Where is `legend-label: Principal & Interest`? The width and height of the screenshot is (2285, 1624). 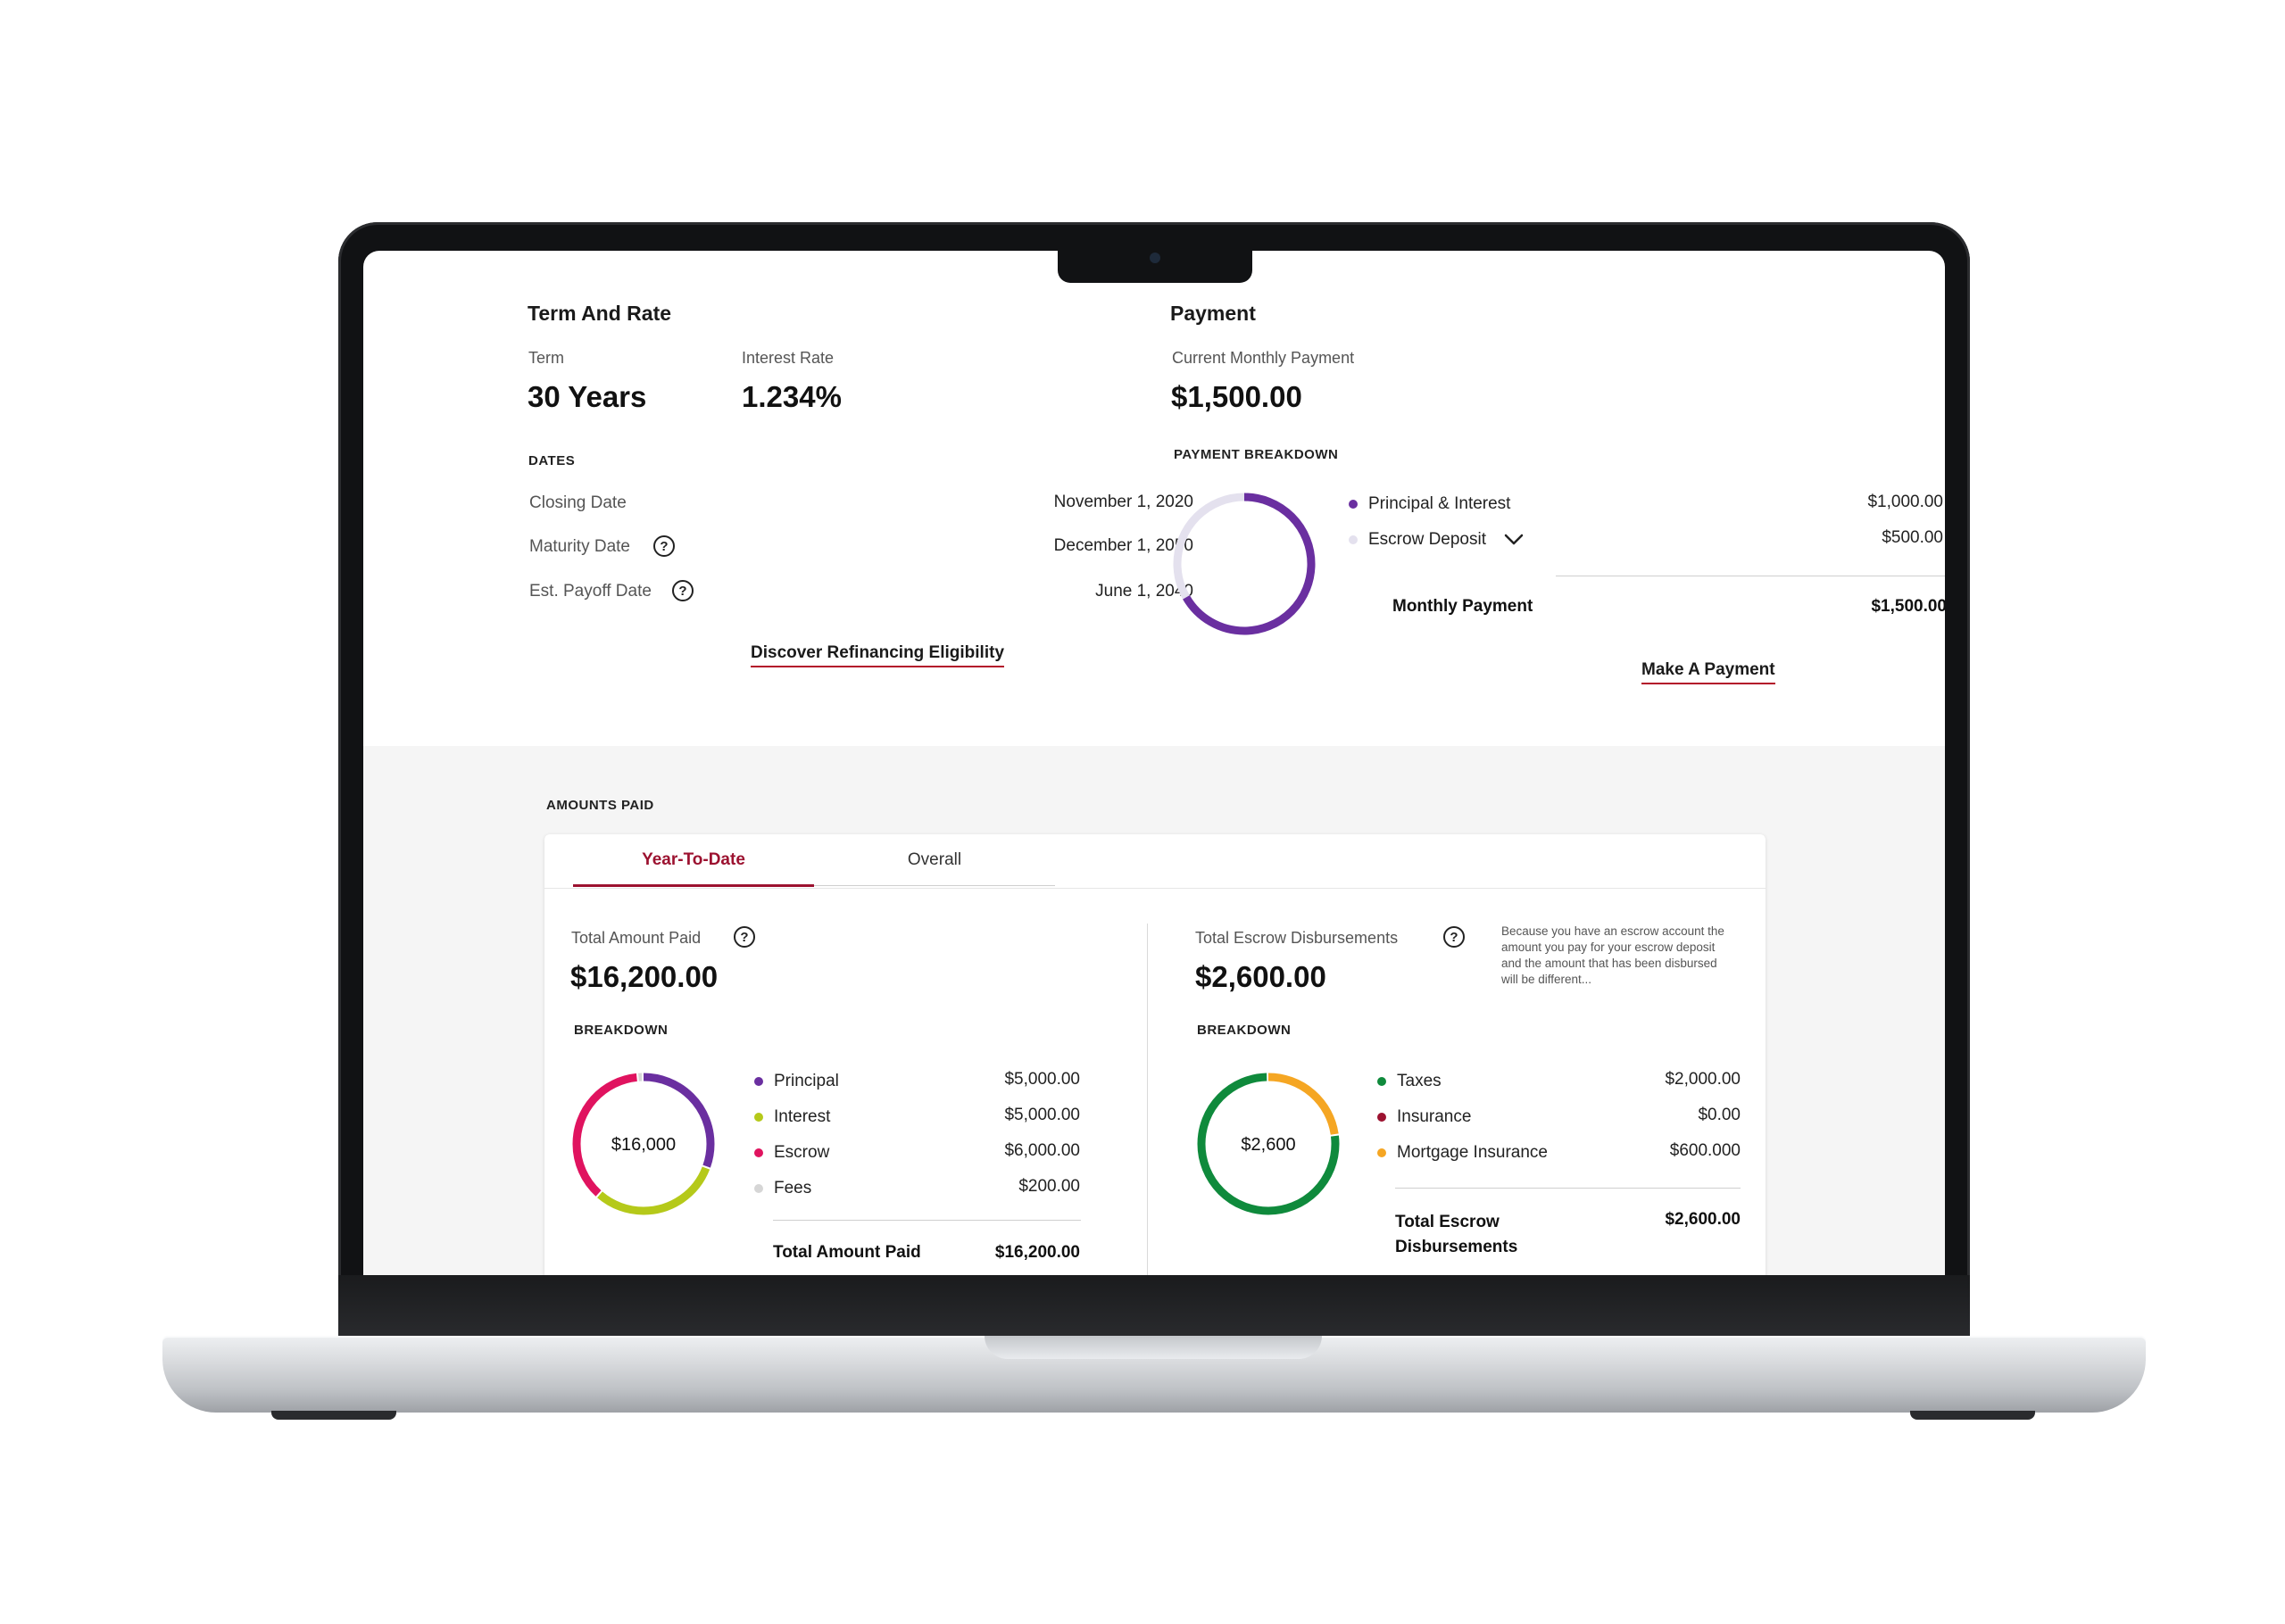 legend-label: Principal & Interest is located at coordinates (1439, 504).